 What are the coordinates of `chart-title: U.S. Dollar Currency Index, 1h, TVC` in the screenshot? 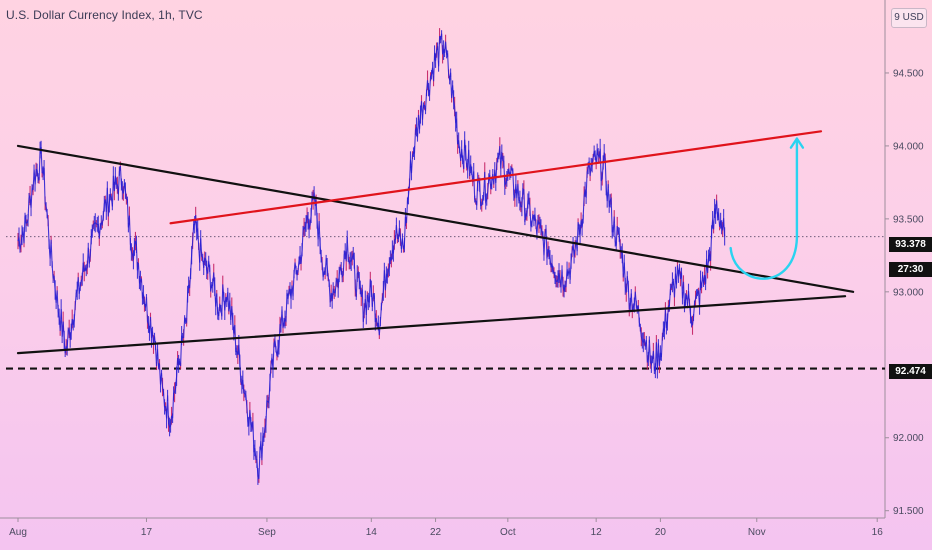 It's located at (104, 15).